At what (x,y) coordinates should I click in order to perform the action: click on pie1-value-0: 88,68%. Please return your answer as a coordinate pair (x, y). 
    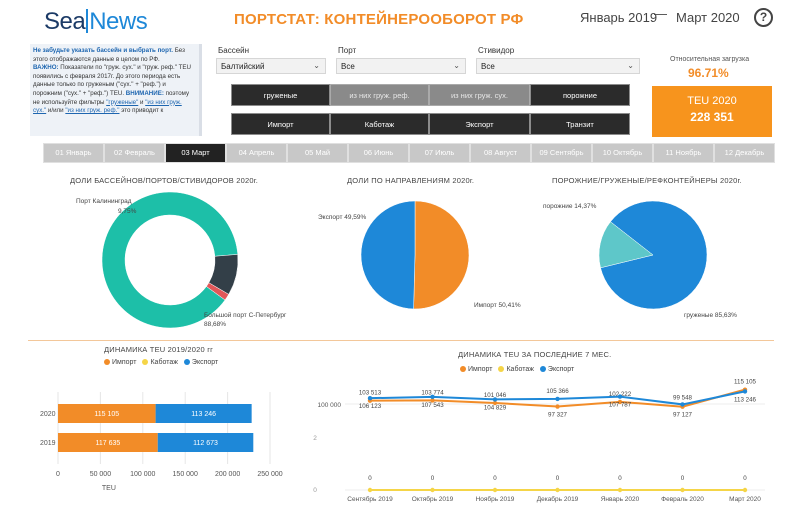
    Looking at the image, I should click on (215, 324).